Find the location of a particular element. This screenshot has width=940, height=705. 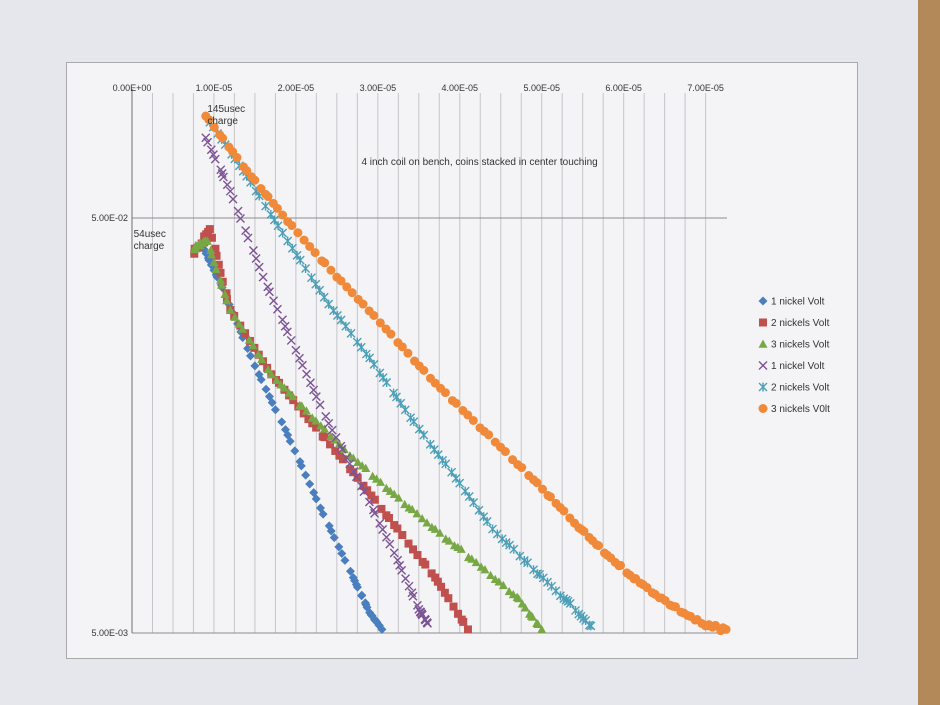

legend-label: 1 nickel Volt is located at coordinates (798, 302).